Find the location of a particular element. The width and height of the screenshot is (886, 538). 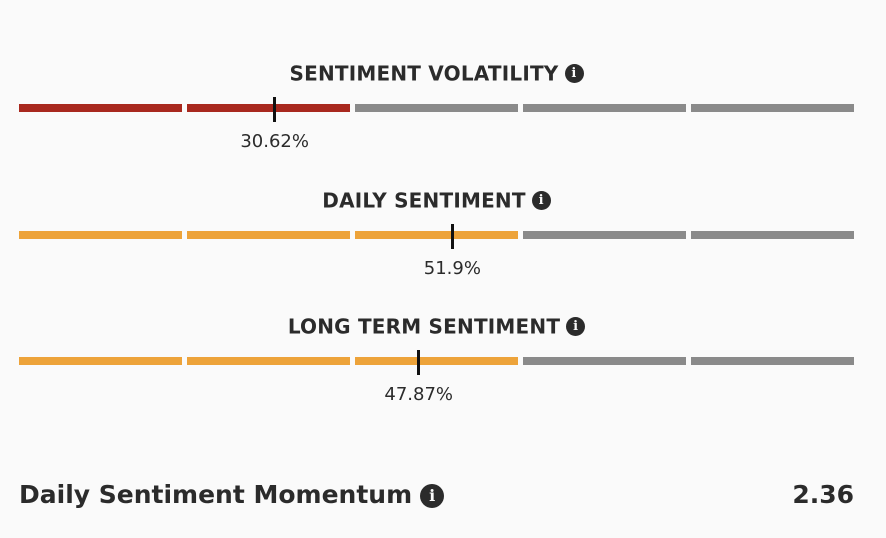

gauge-title-label: DAILY SENTIMENT is located at coordinates (424, 200).